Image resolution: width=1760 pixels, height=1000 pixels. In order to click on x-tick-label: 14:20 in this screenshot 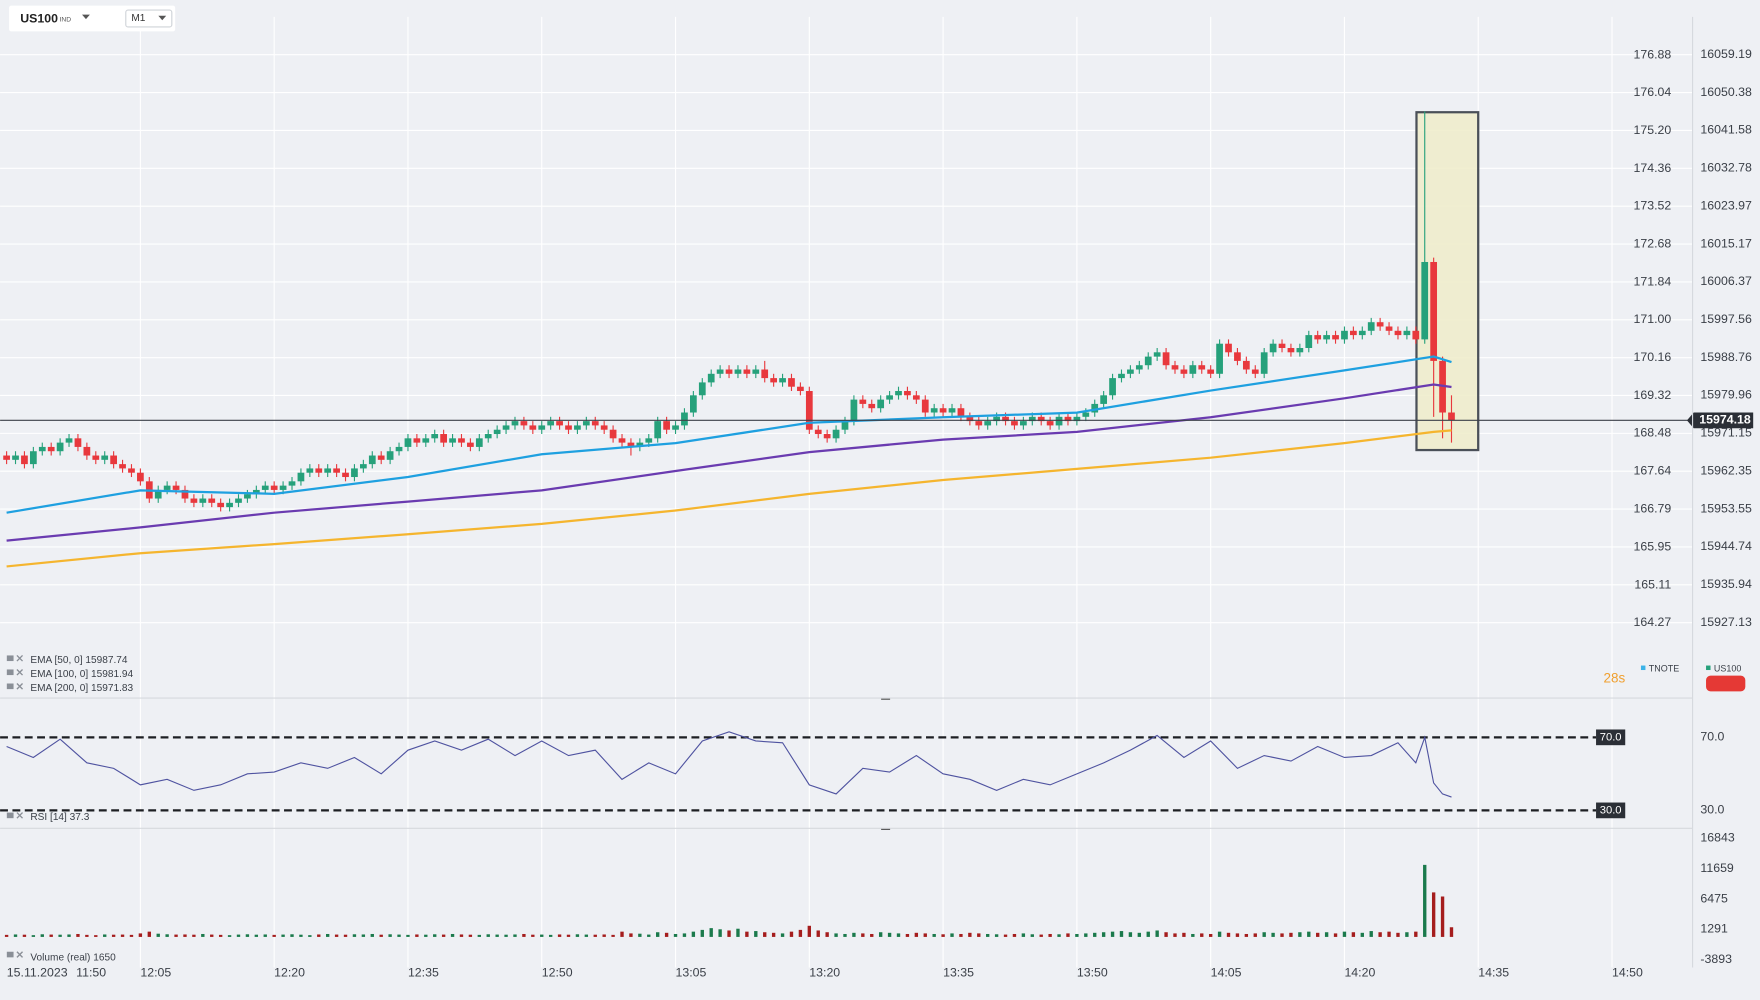, I will do `click(1359, 972)`.